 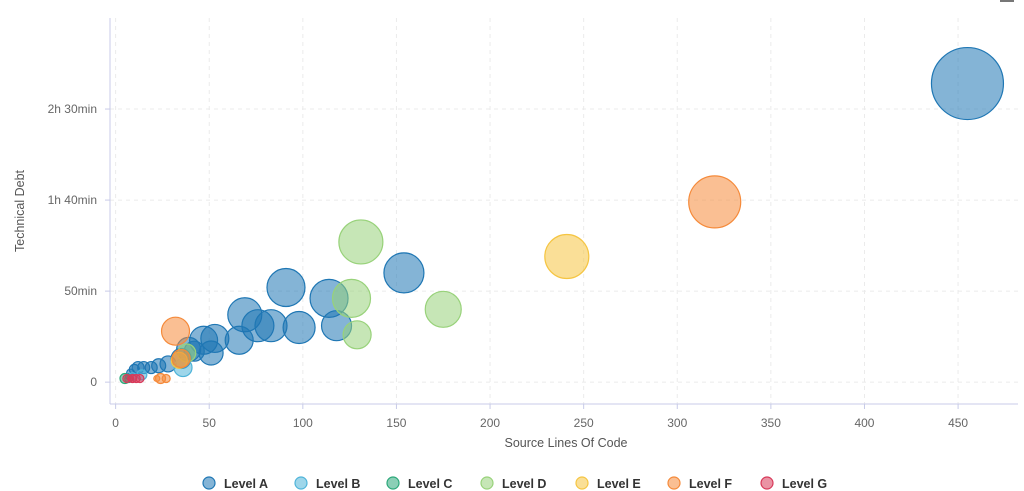 I want to click on legend-label: Level G, so click(x=804, y=484).